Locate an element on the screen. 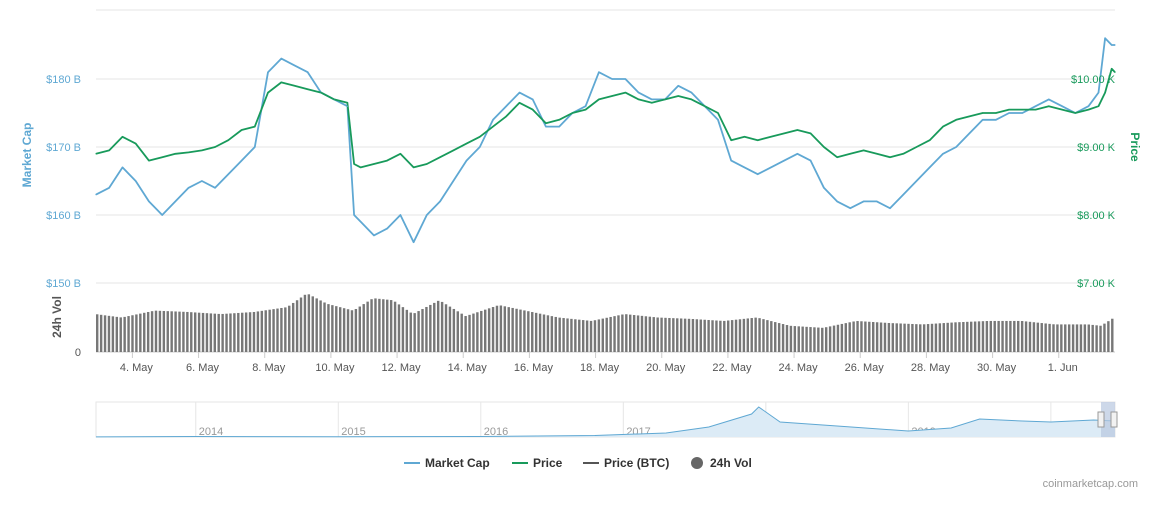  x-tick-label: 30. May is located at coordinates (997, 368).